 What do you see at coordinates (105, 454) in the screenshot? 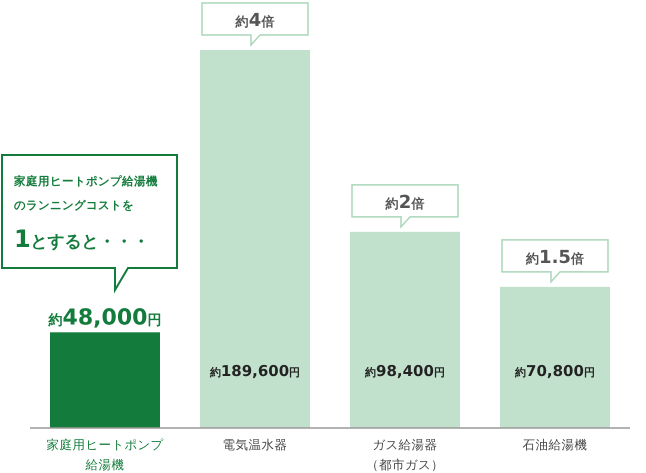
I see `x-tick-label: 家庭用ヒートポンプ給湯機` at bounding box center [105, 454].